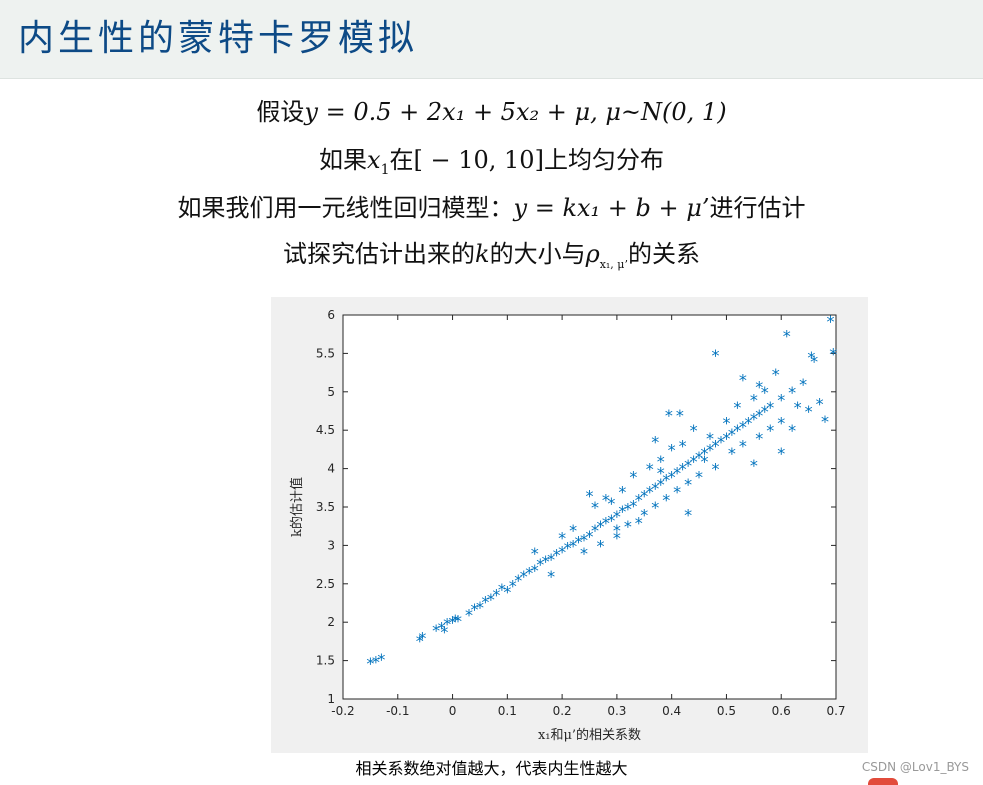 The image size is (983, 785). I want to click on formula-model: 假设y = 0.5 + 2x₁ + 5x₂ + μ, μ~N(0, 1), so click(491, 109).